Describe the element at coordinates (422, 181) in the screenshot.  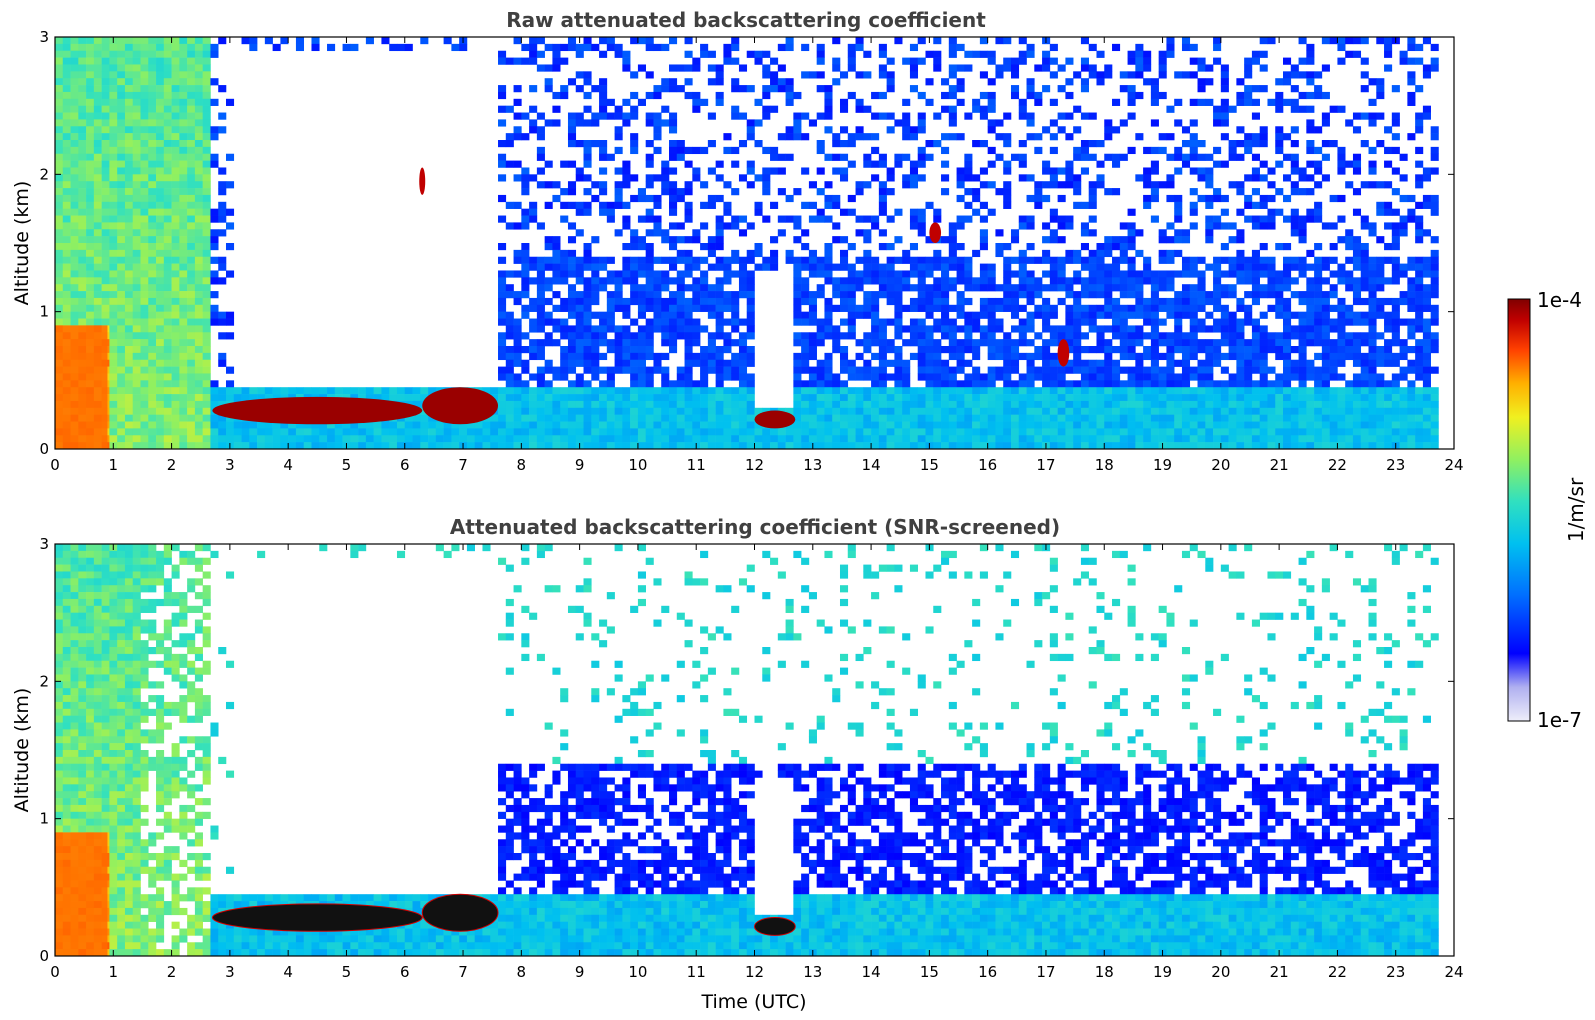
I see `feature-cloud-patch-2km` at that location.